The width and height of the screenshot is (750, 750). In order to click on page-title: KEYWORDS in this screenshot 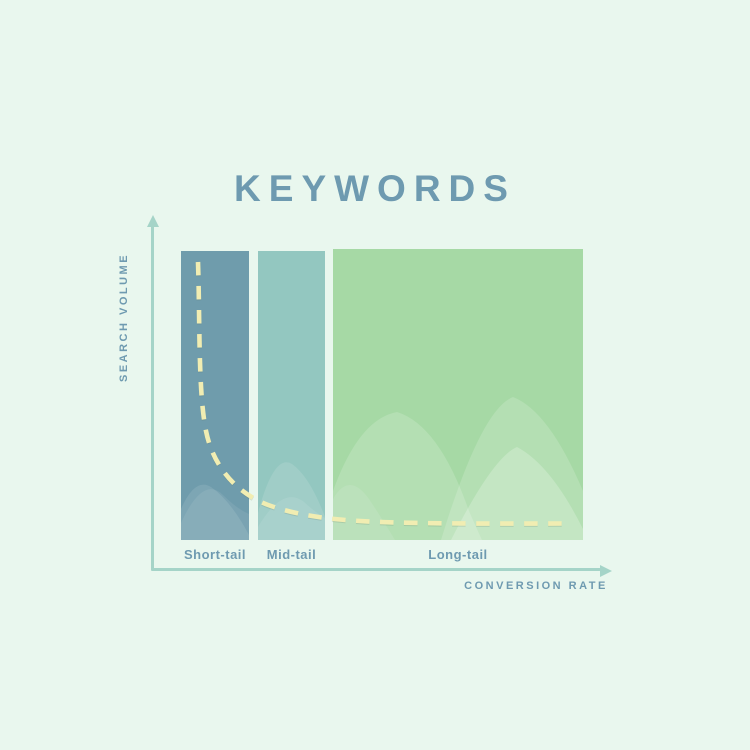, I will do `click(375, 188)`.